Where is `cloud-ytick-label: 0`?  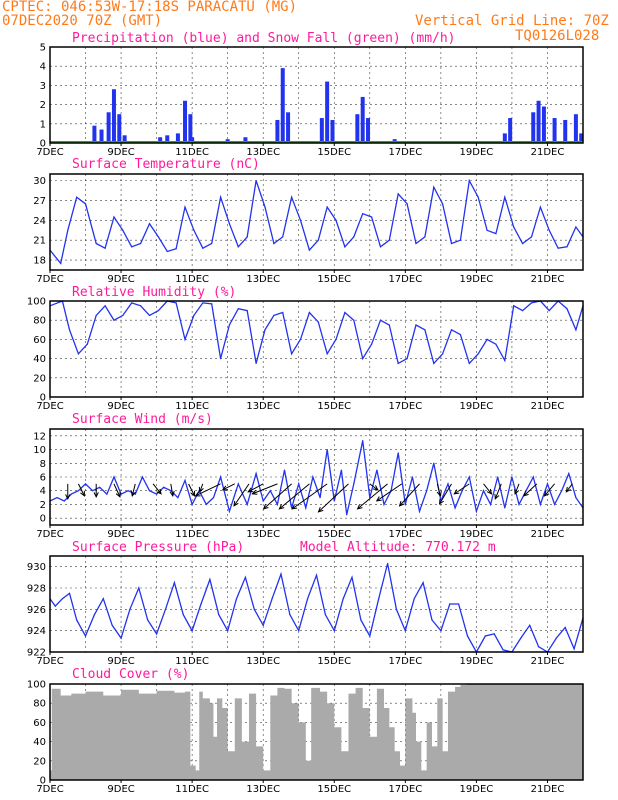 cloud-ytick-label: 0 is located at coordinates (43, 781).